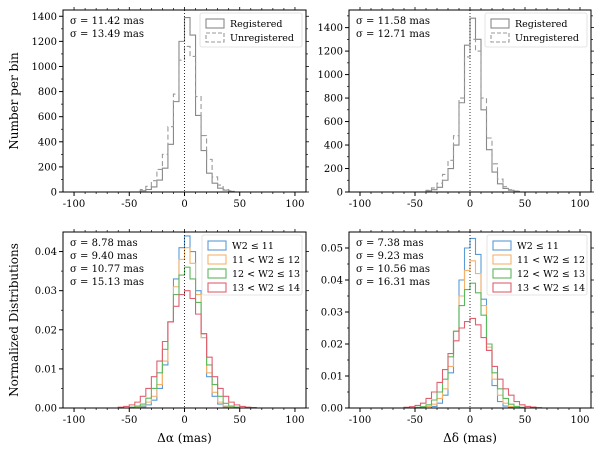  Describe the element at coordinates (107, 282) in the screenshot. I see `sigma-annotation: σ = 15.13 mas` at that location.